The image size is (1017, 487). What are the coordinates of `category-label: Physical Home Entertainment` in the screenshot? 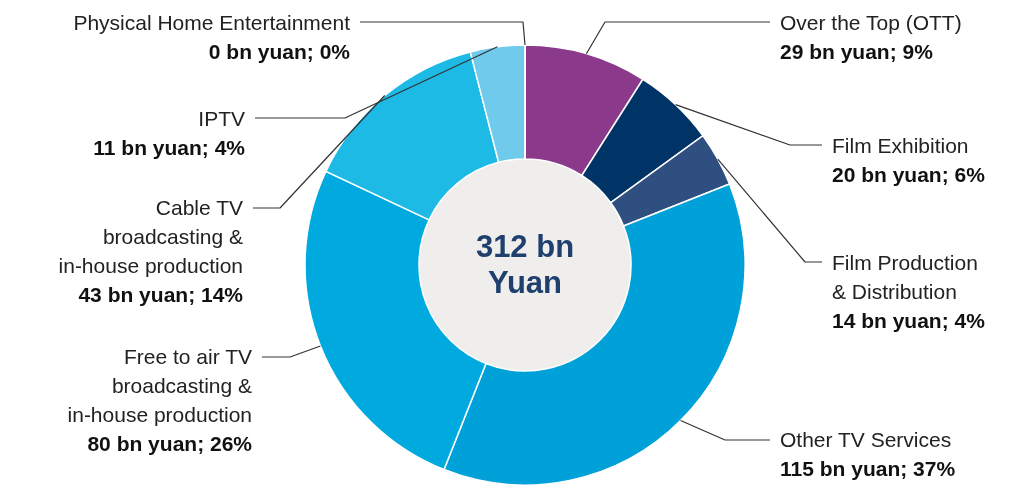 It's located at (211, 22).